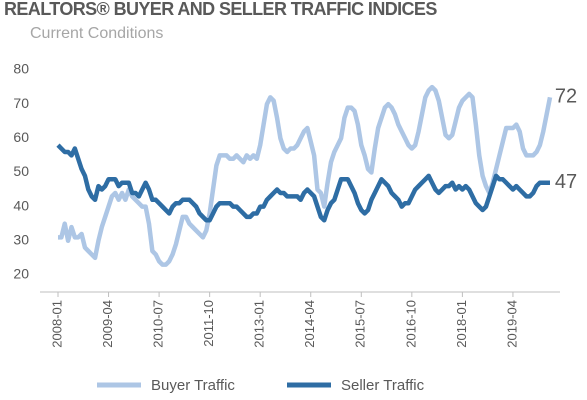 This screenshot has height=400, width=587. What do you see at coordinates (21, 137) in the screenshot?
I see `y-tick-label: 60` at bounding box center [21, 137].